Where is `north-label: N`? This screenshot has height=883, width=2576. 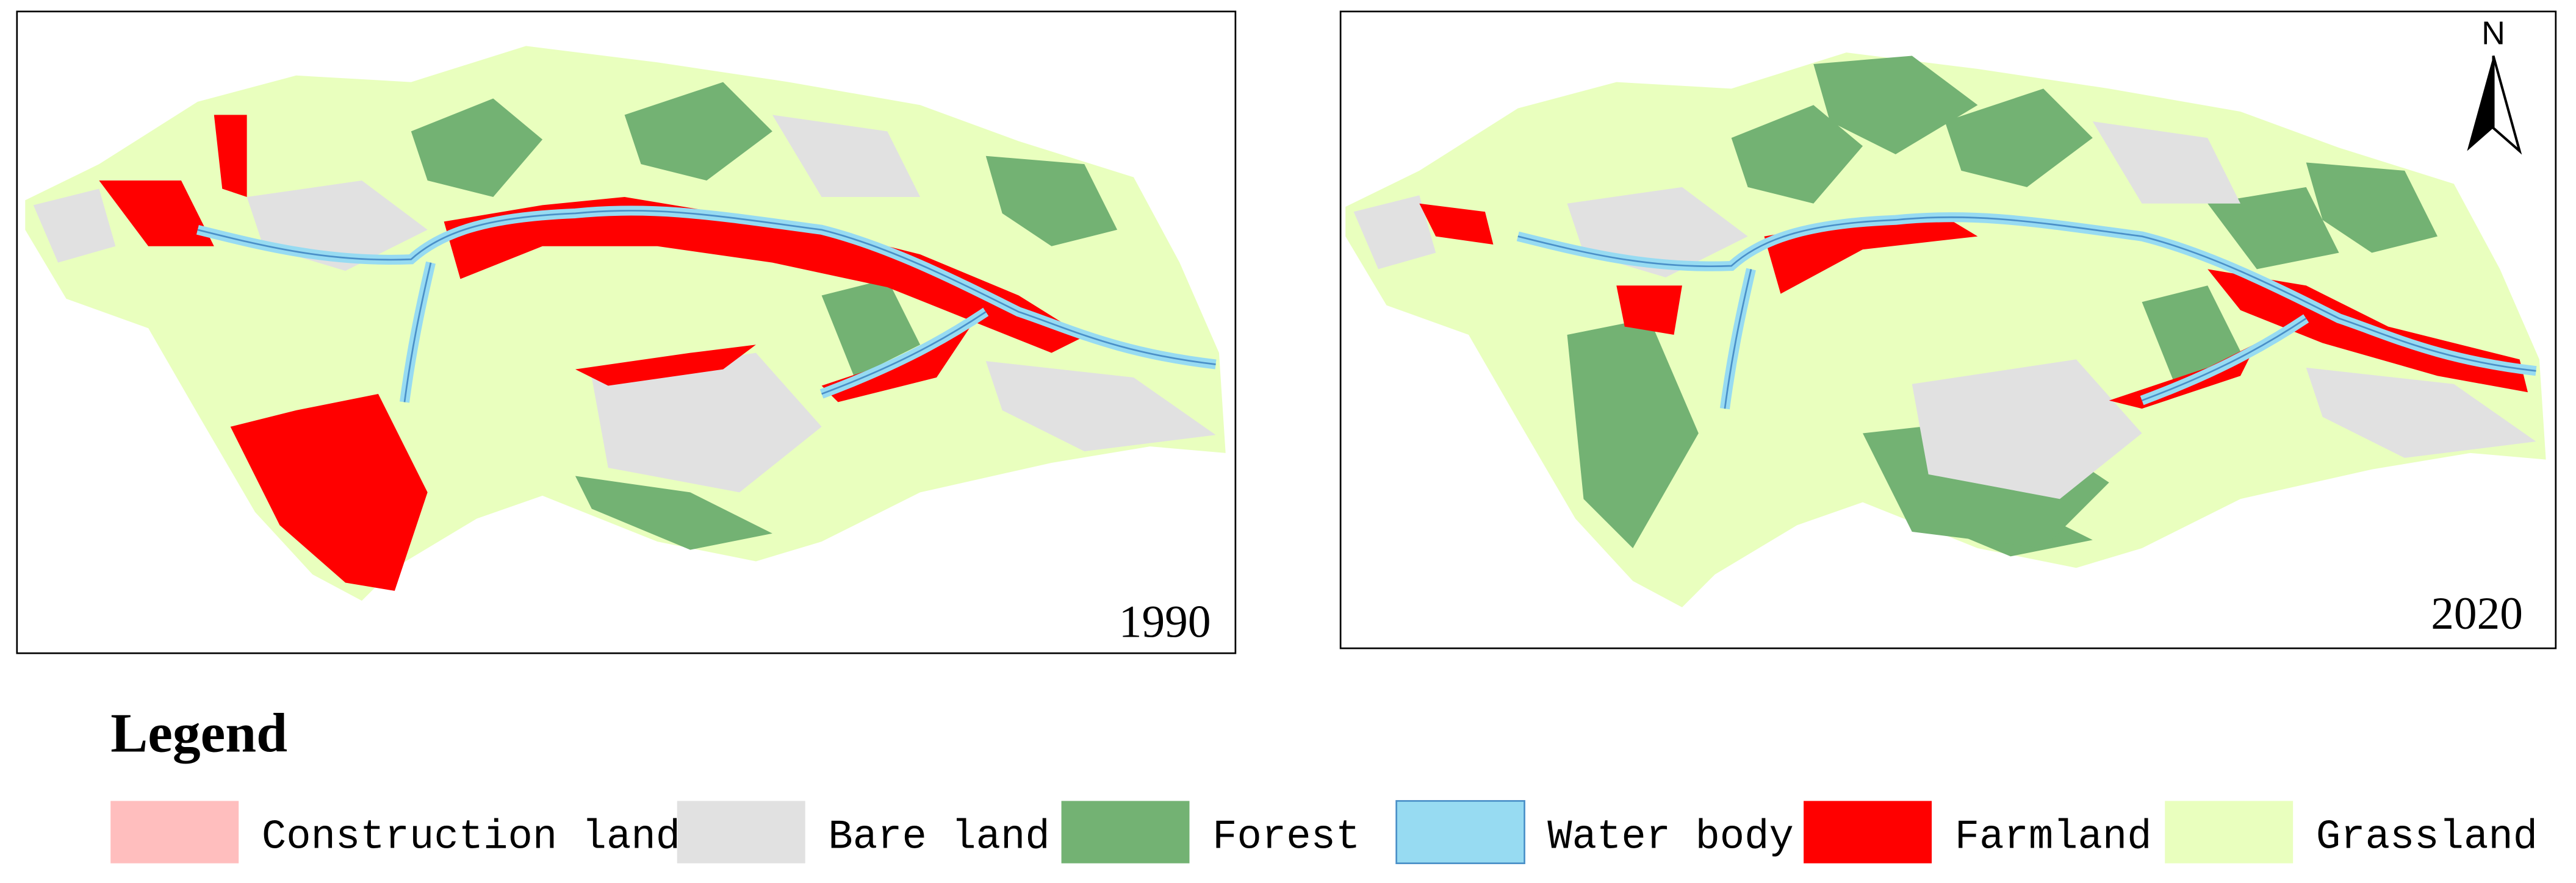 north-label: N is located at coordinates (2493, 33).